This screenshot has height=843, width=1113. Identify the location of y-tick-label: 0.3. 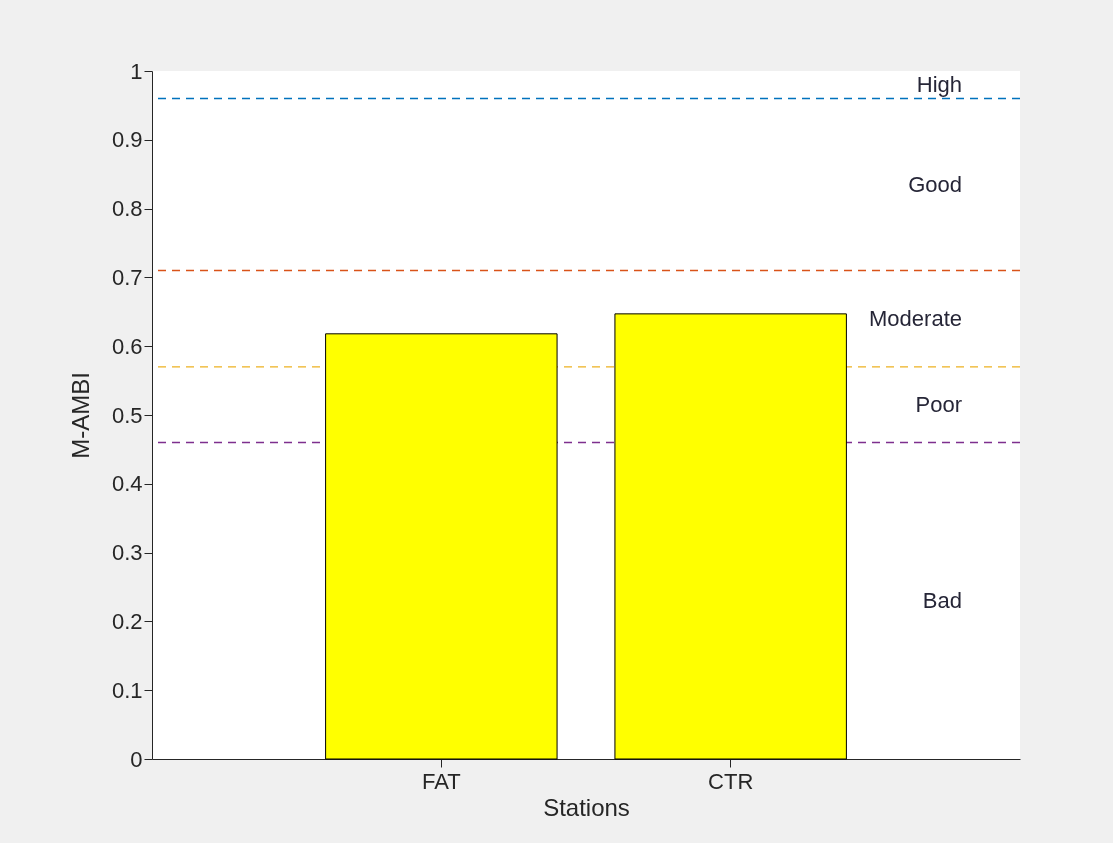
(127, 553).